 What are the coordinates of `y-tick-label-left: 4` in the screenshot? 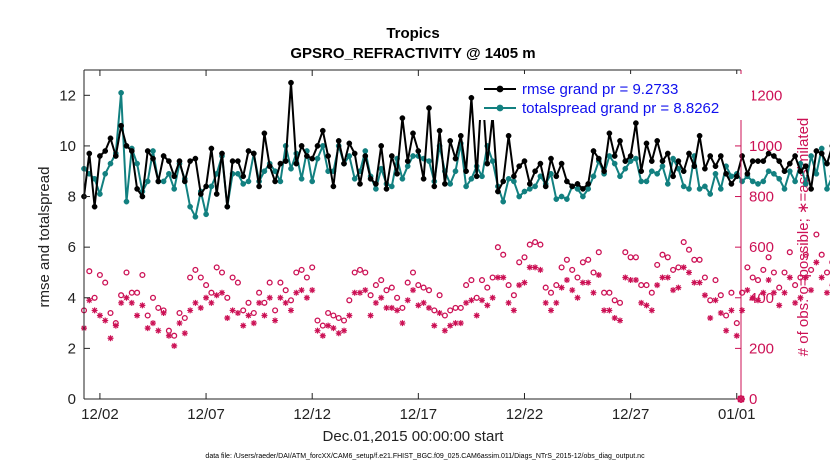 It's located at (72, 298).